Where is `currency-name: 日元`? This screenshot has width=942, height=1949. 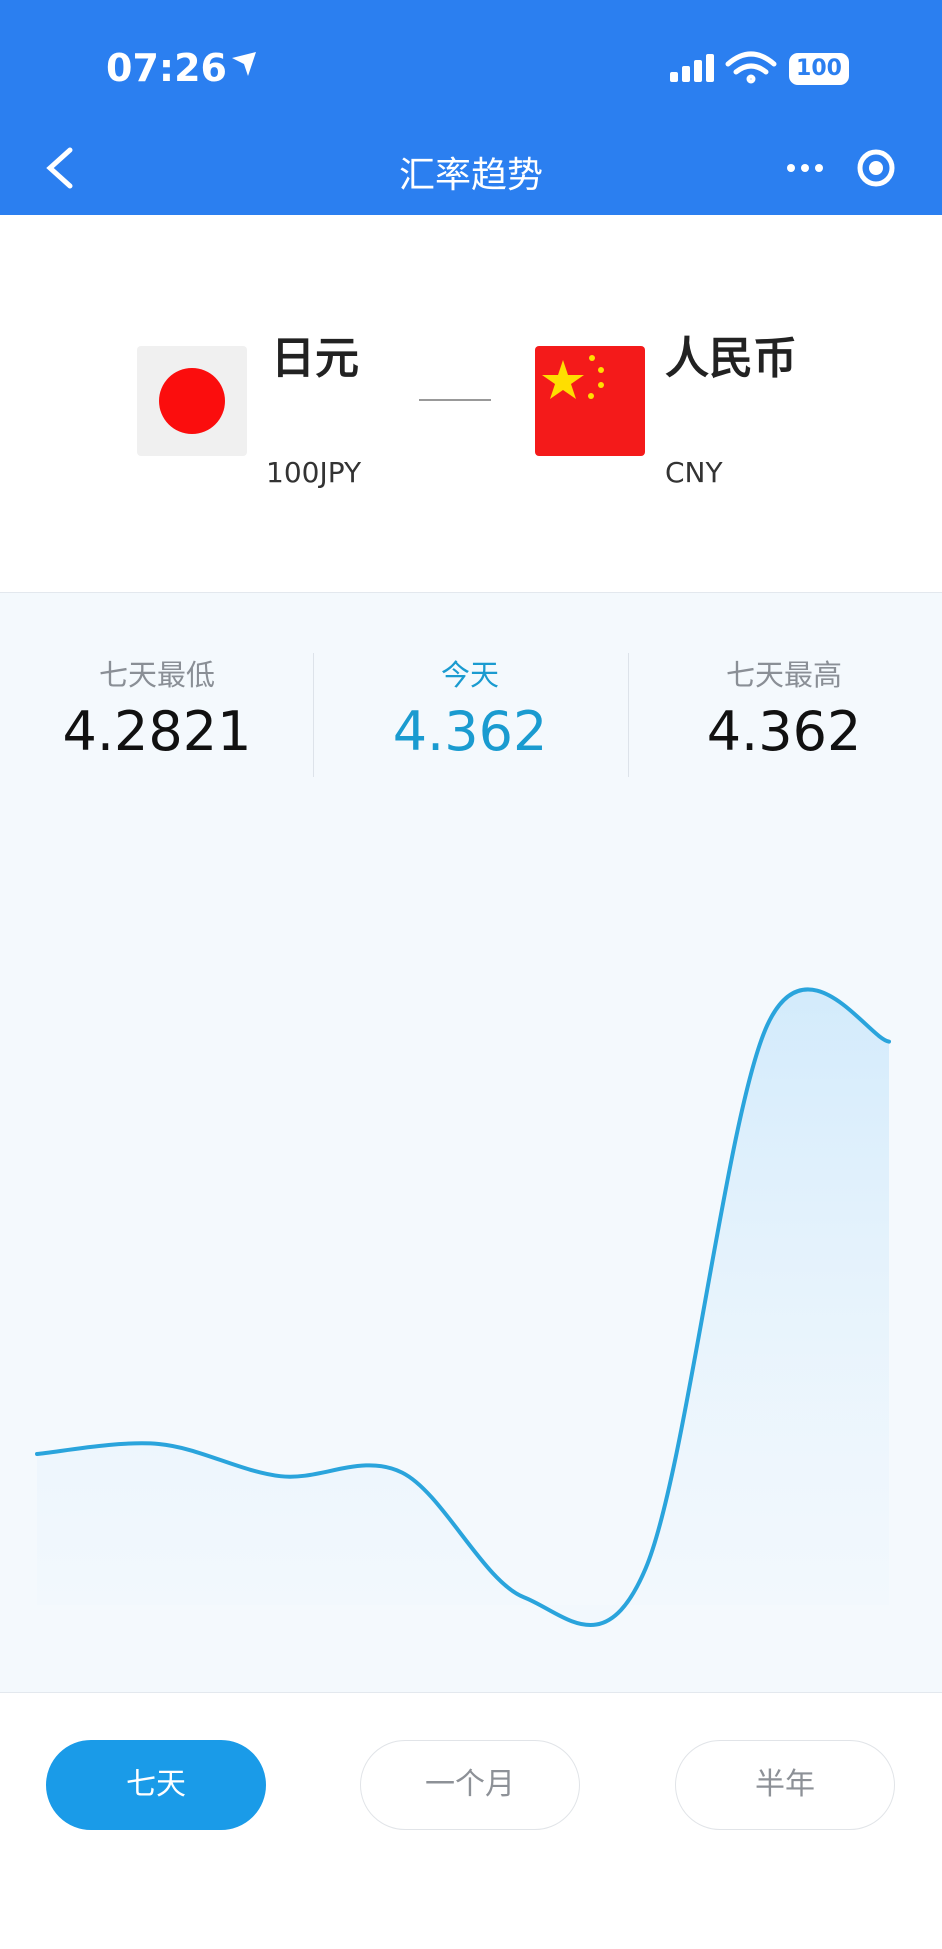 currency-name: 日元 is located at coordinates (315, 358).